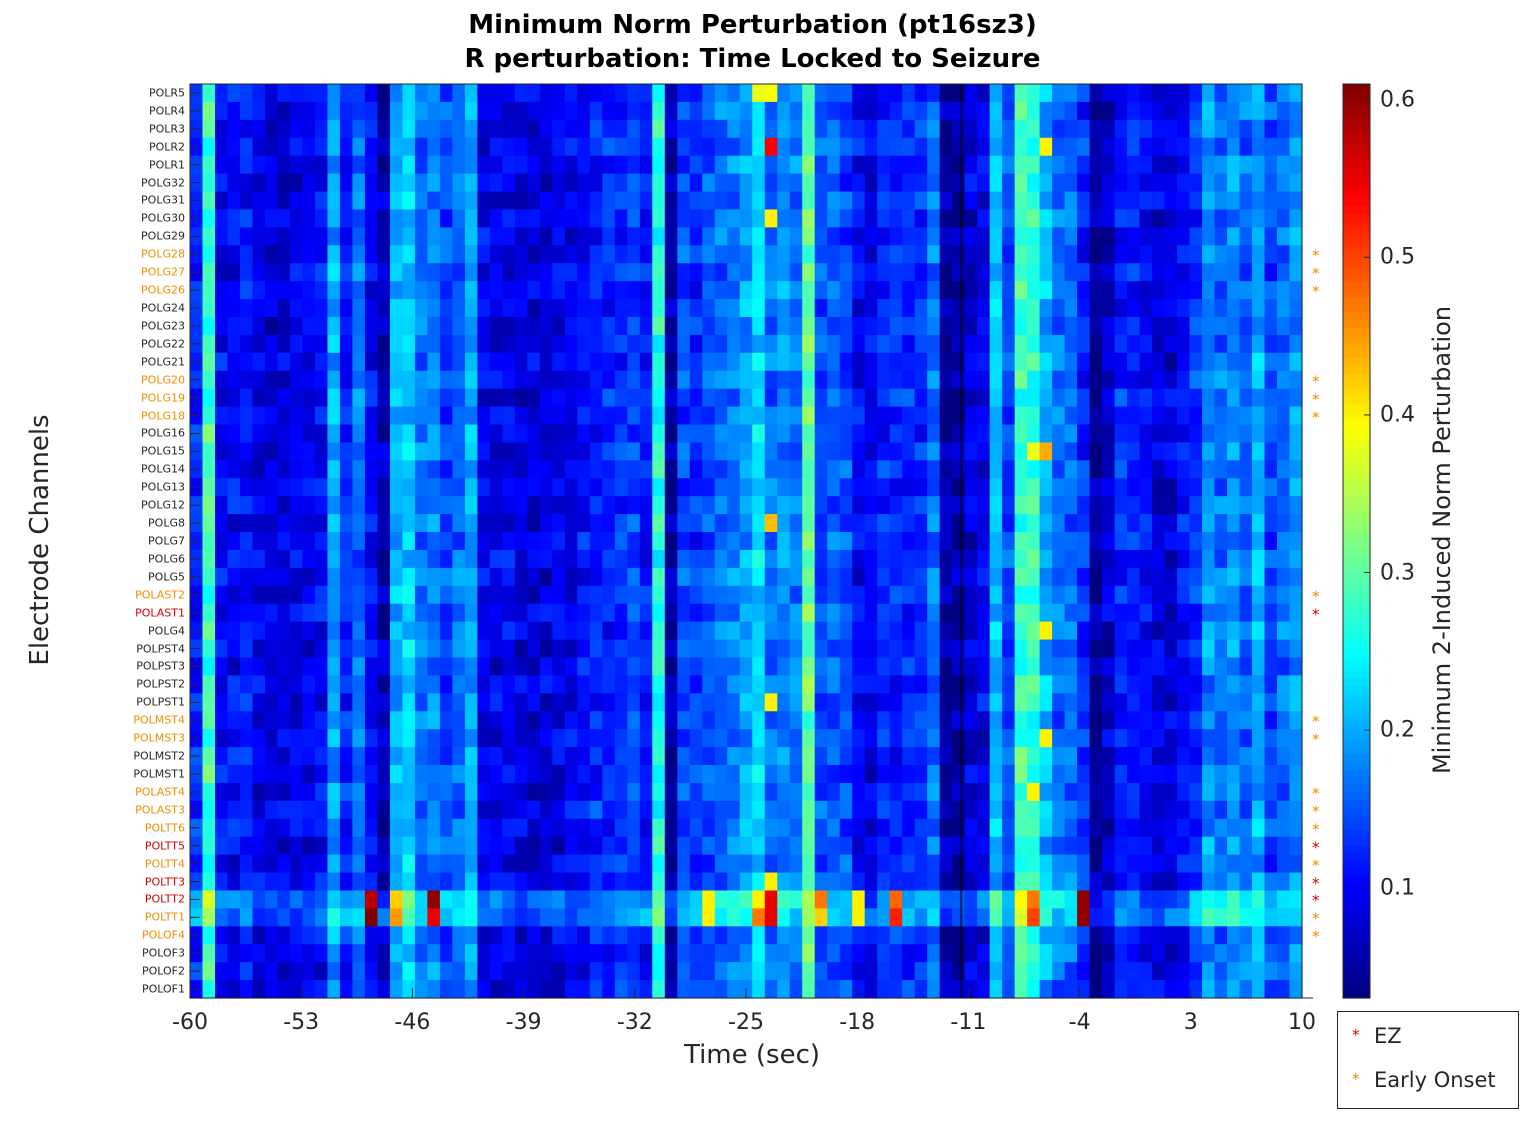  Describe the element at coordinates (159, 720) in the screenshot. I see `channel-label: POLMST4` at that location.